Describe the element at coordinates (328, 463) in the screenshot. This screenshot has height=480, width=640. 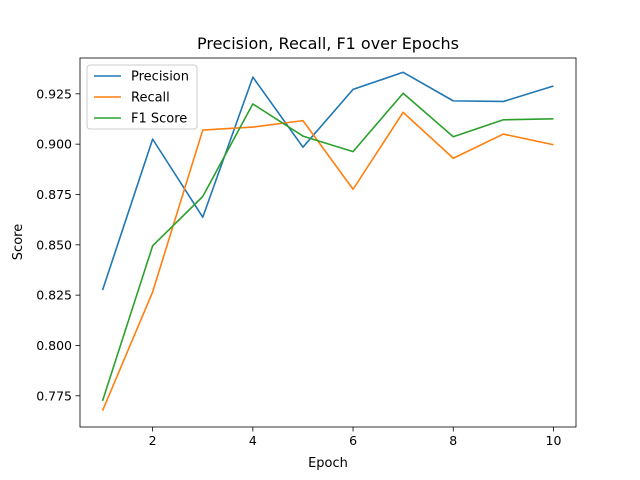
I see `x-axis-label: Epoch` at that location.